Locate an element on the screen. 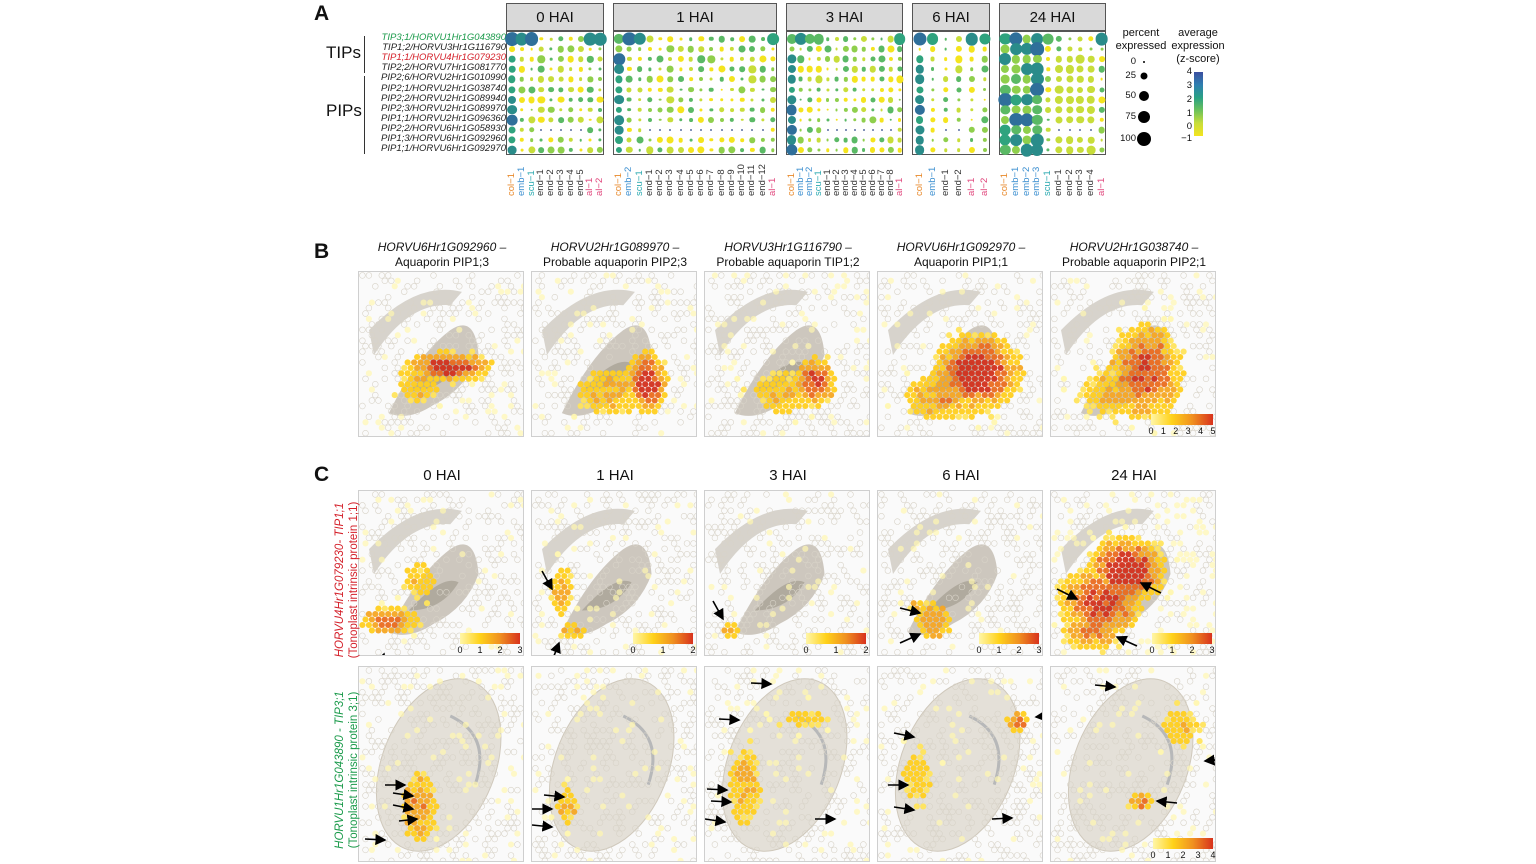 This screenshot has height=864, width=1536. panel-b-letter: B is located at coordinates (322, 251).